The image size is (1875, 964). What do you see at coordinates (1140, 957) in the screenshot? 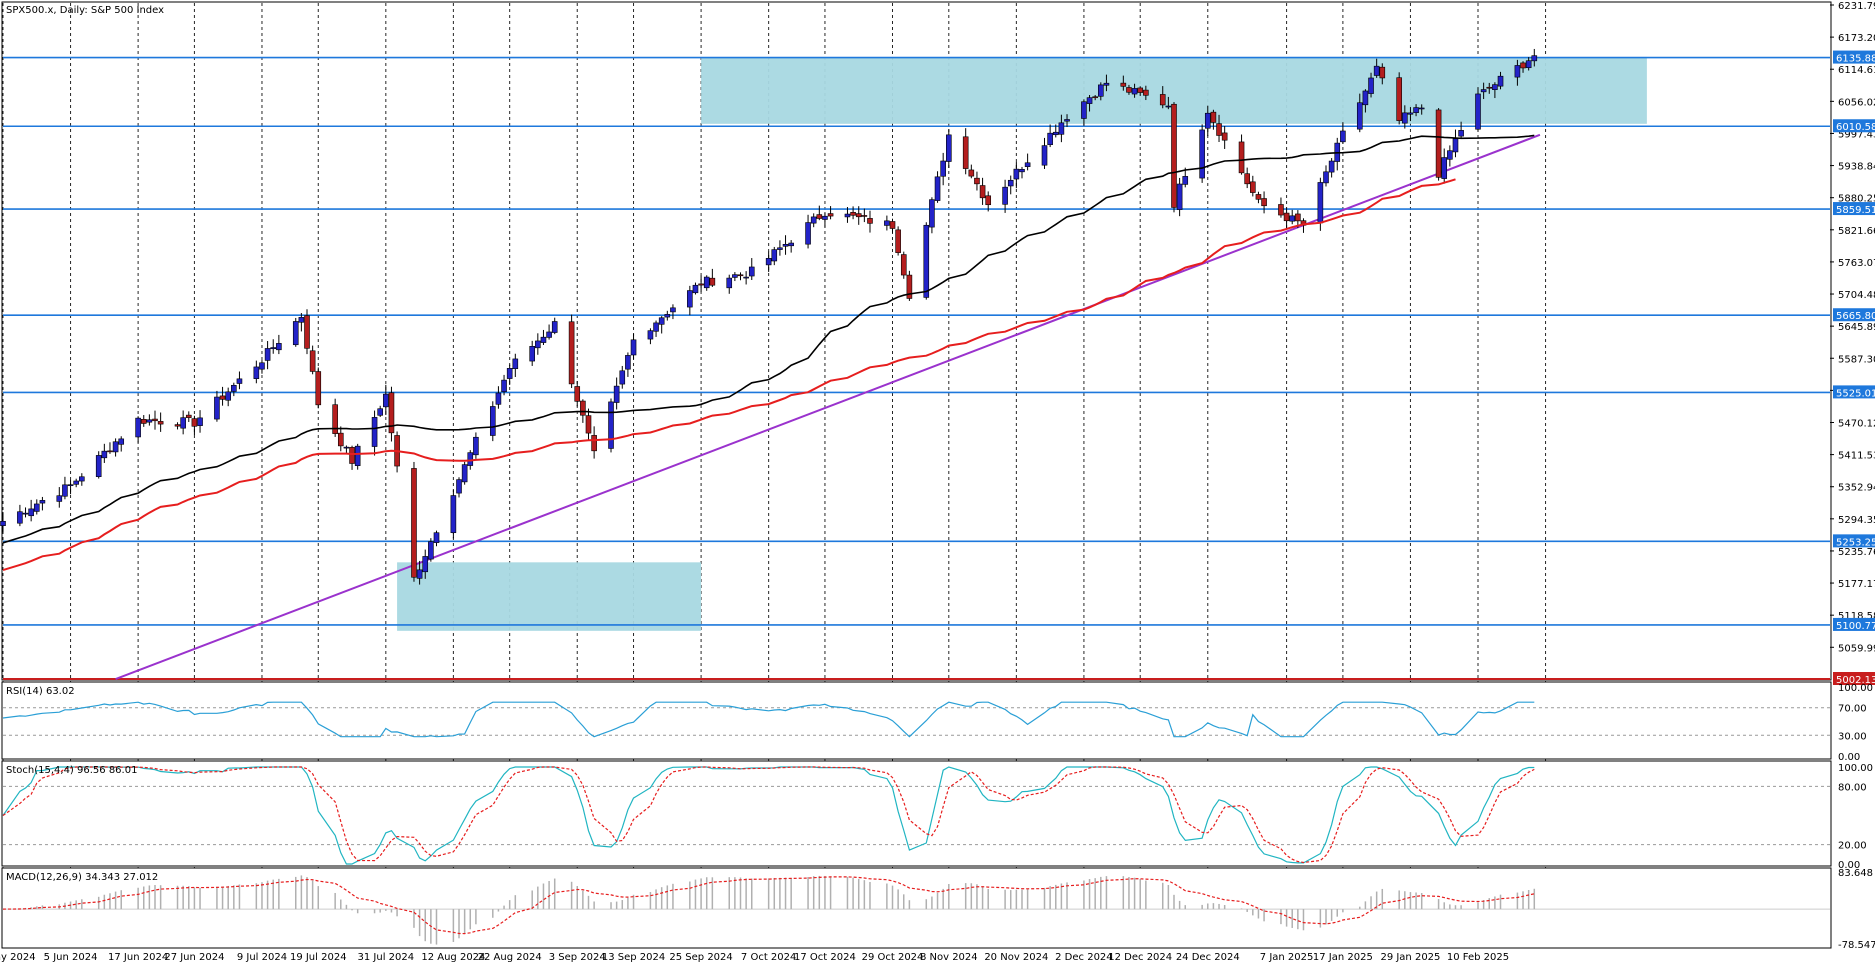
I see `date-label: 12 Dec 2024` at bounding box center [1140, 957].